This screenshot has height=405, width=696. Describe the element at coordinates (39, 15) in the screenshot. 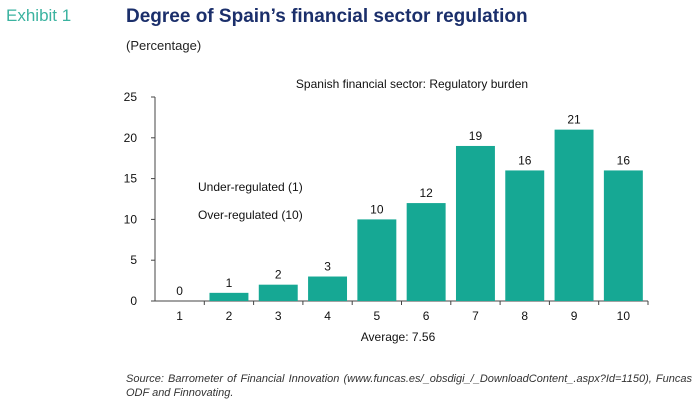

I see `exhibit-label: Exhibit 1` at that location.